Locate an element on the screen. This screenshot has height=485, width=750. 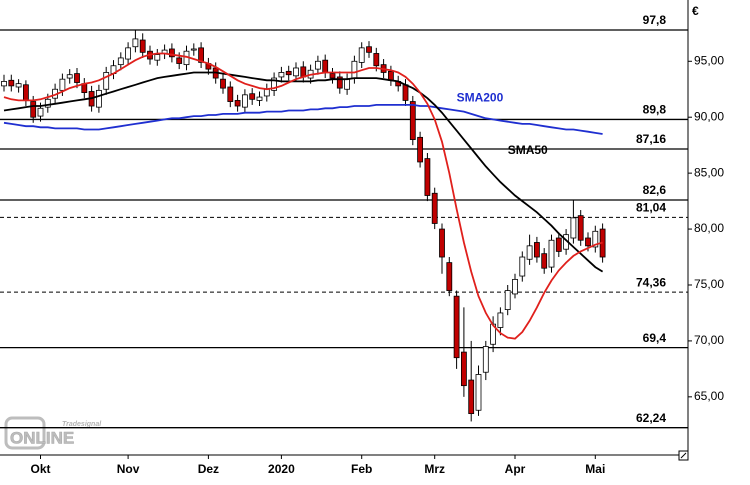
y-tick-label: 85,00 is located at coordinates (709, 172).